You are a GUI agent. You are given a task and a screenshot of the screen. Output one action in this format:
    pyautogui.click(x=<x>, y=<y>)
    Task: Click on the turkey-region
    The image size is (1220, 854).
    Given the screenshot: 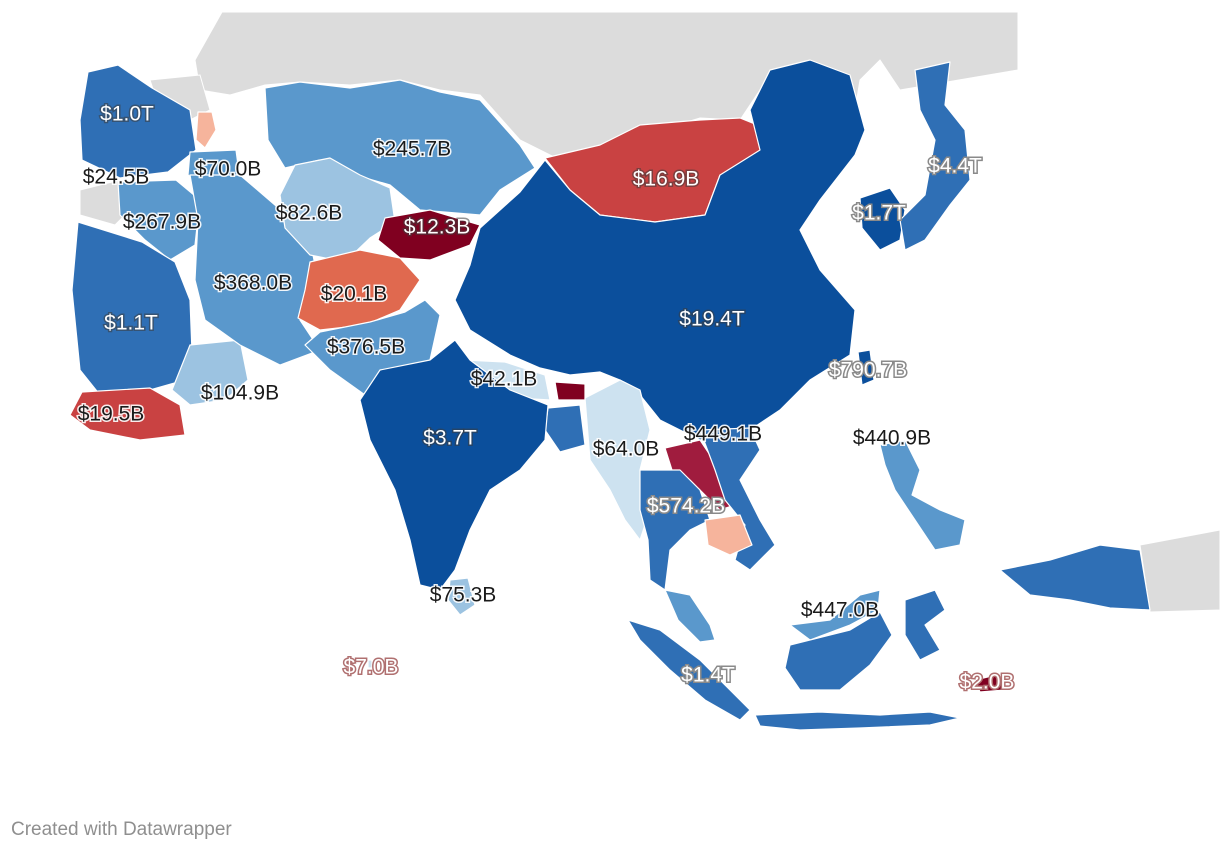 What is the action you would take?
    pyautogui.click(x=138, y=121)
    